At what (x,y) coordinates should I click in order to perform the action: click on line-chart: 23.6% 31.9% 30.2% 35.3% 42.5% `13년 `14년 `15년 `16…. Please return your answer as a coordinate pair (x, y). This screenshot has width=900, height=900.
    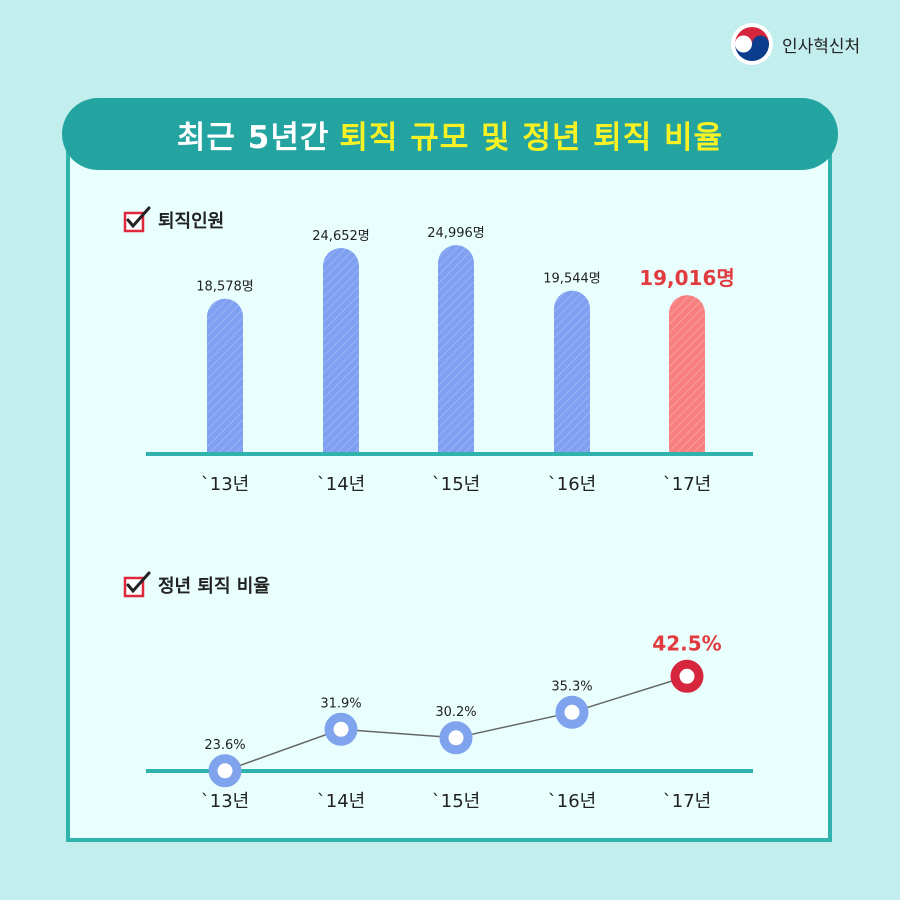
    Looking at the image, I should click on (449, 721).